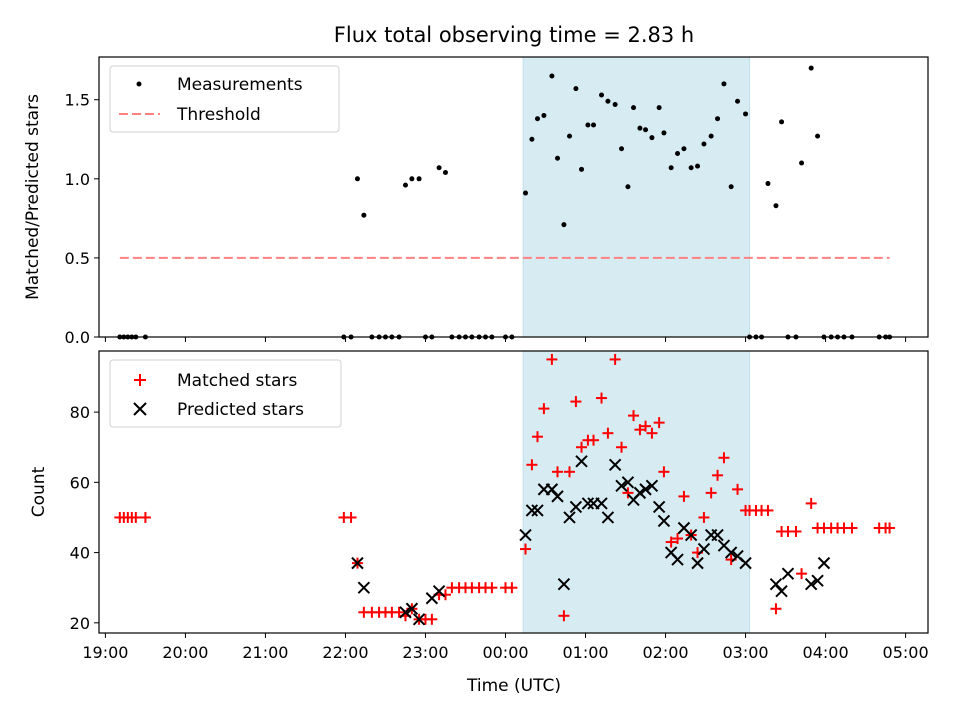 The height and width of the screenshot is (720, 960). What do you see at coordinates (665, 652) in the screenshot?
I see `bottom-xtick-label: 02:00` at bounding box center [665, 652].